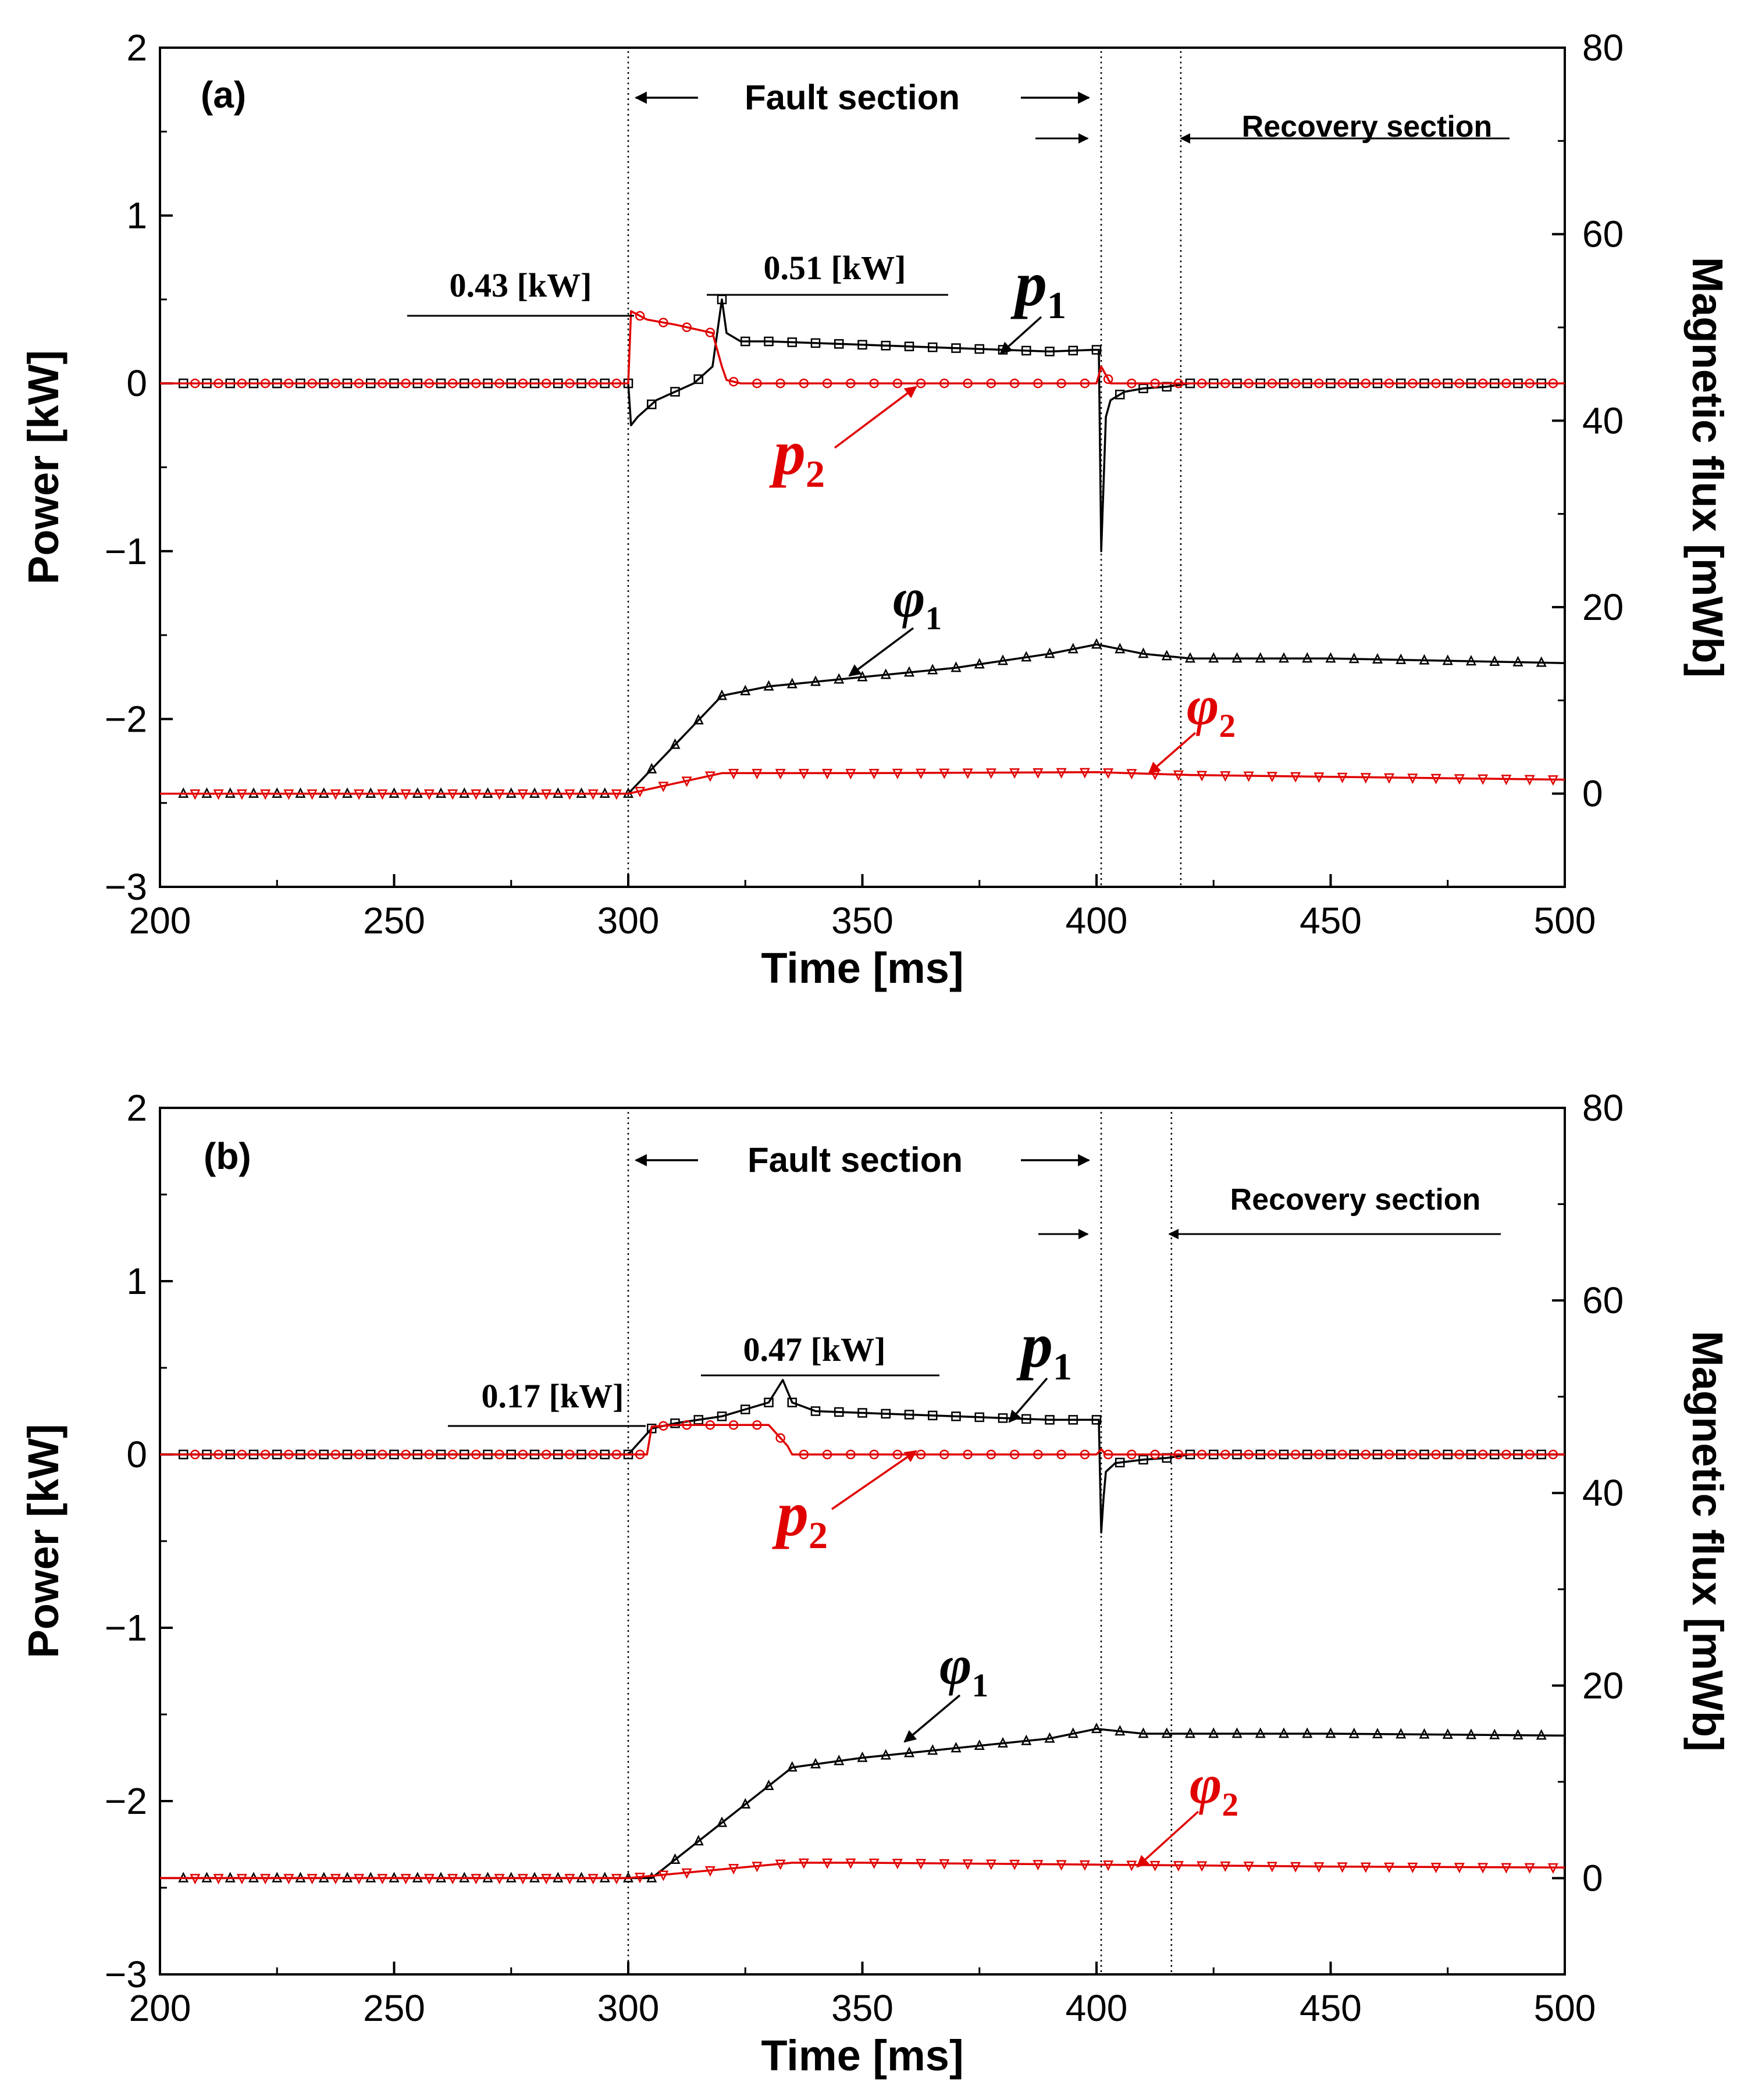  Describe the element at coordinates (1097, 921) in the screenshot. I see `x-tick-label: 400` at that location.